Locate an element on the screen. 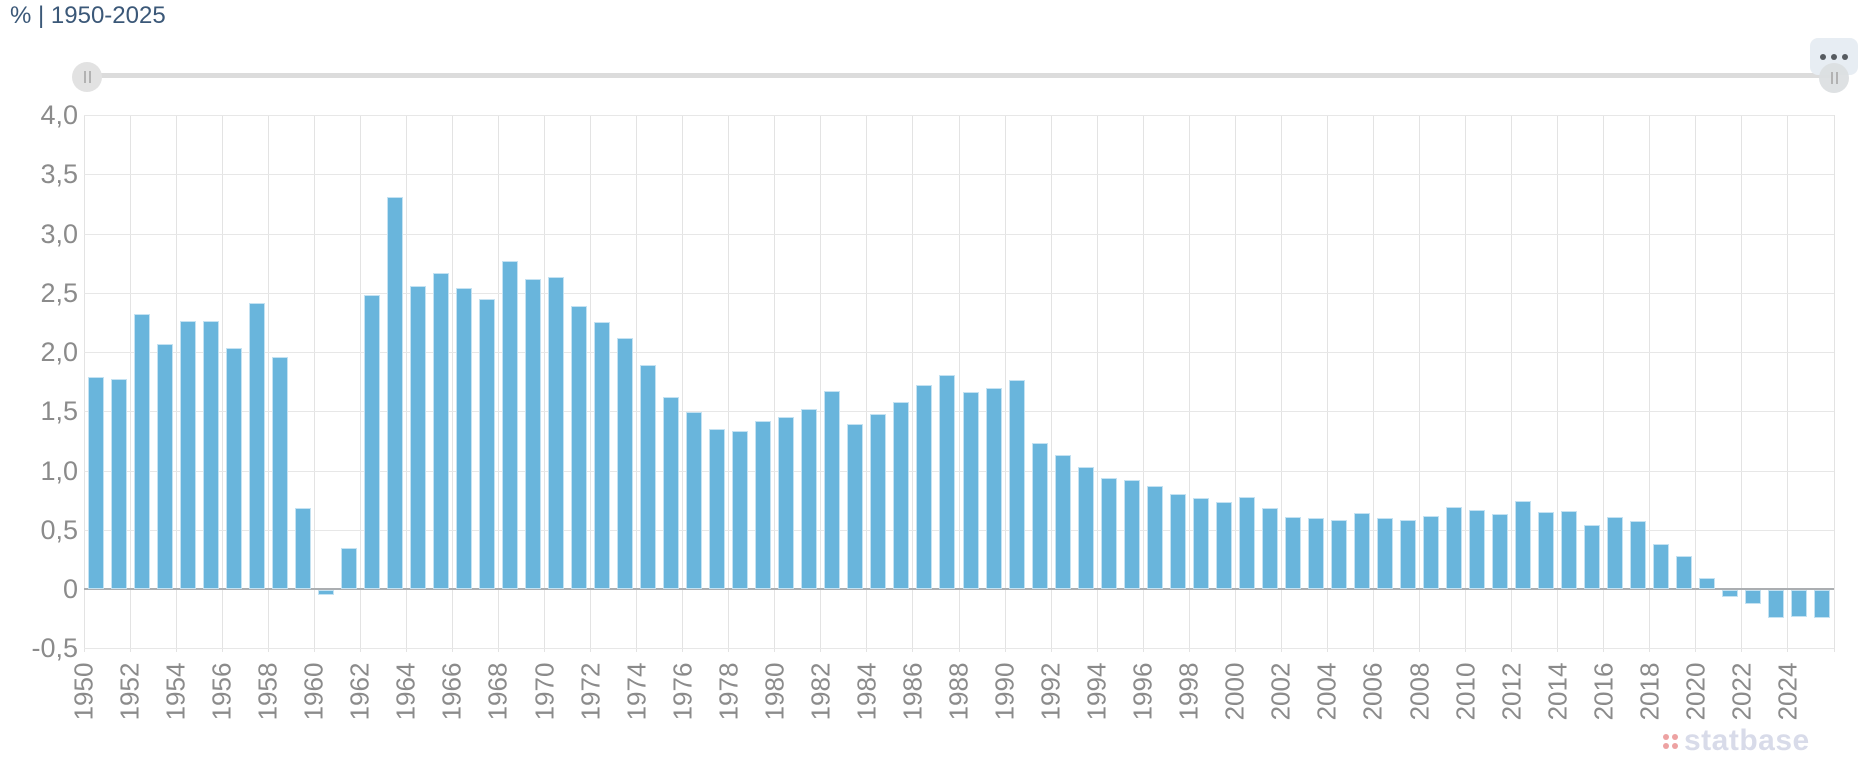  bar-1989 is located at coordinates (993, 488).